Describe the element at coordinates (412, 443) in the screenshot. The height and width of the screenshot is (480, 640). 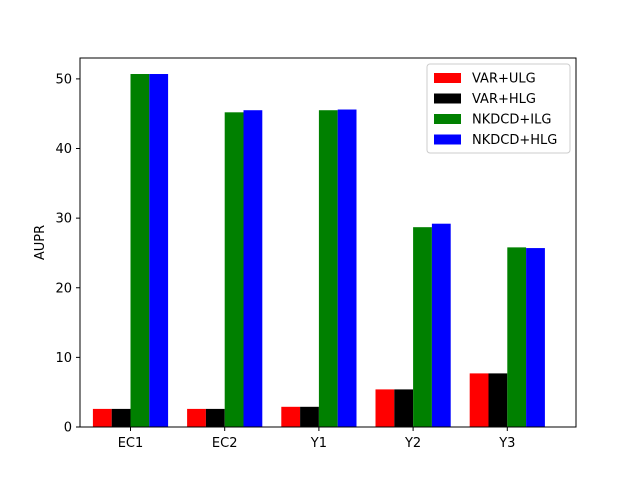
I see `x-tick-label: Y2` at that location.